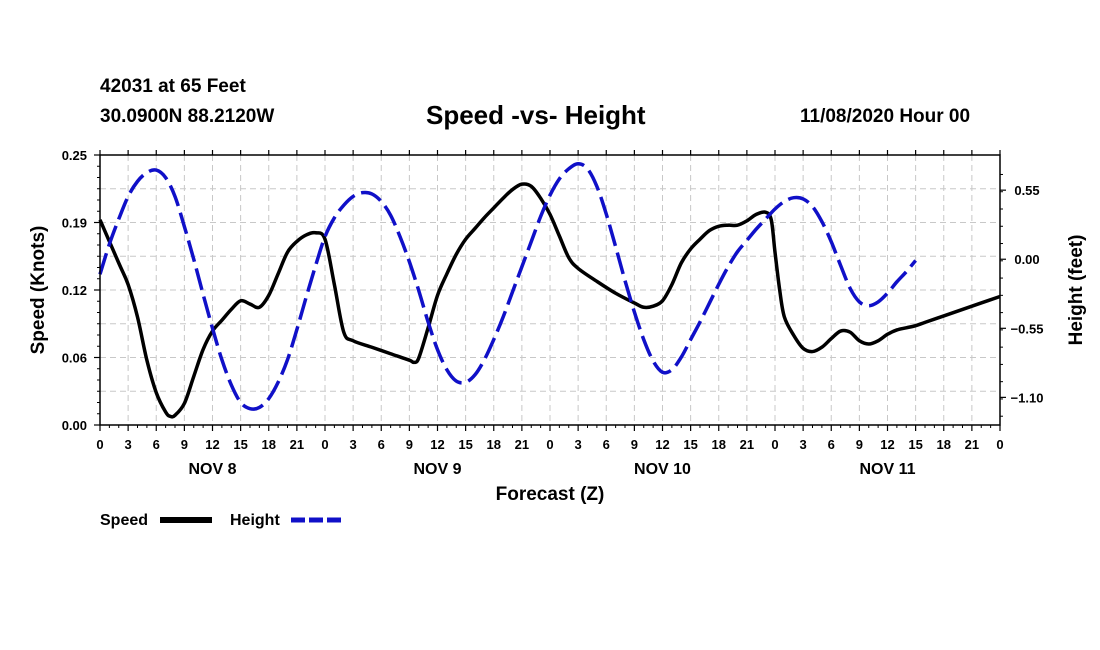  What do you see at coordinates (38, 290) in the screenshot?
I see `y-axis-title: Speed (Knots)` at bounding box center [38, 290].